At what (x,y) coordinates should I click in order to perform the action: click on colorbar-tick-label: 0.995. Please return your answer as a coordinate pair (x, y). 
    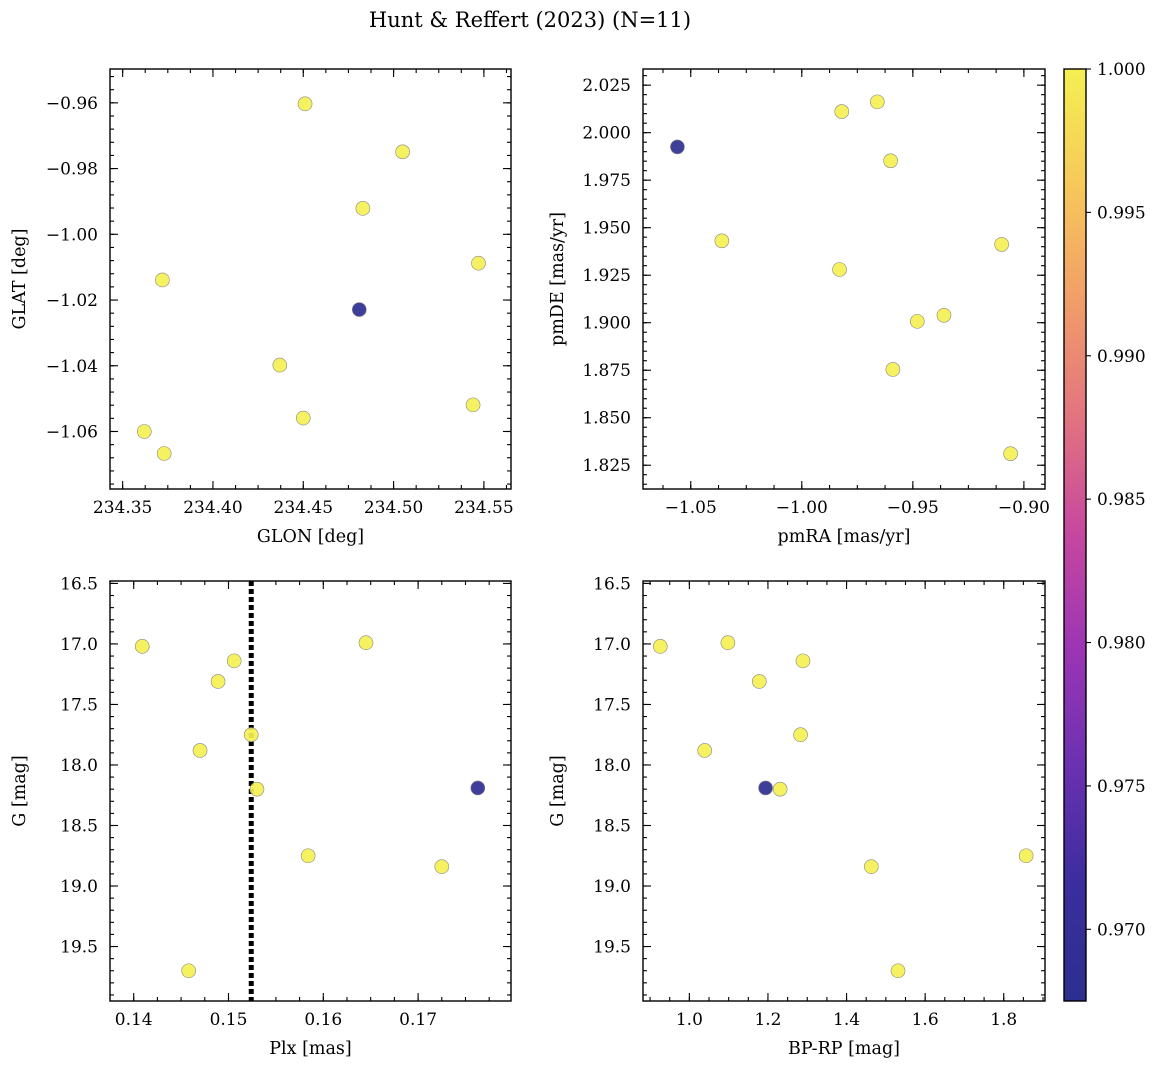
    Looking at the image, I should click on (1121, 213).